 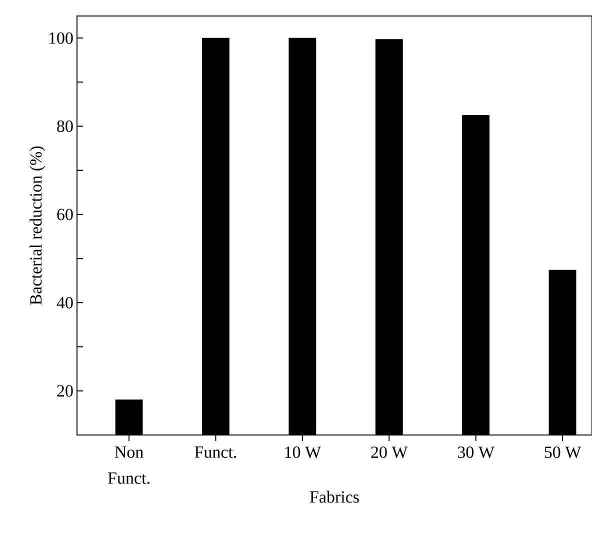 What do you see at coordinates (64, 302) in the screenshot?
I see `y-tick-label: 40` at bounding box center [64, 302].